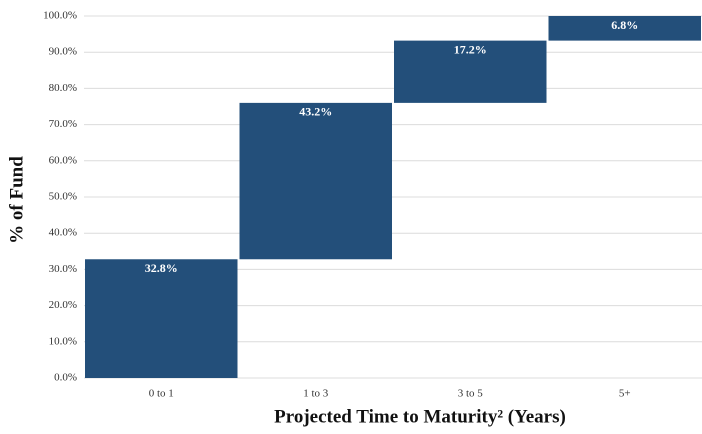 The image size is (702, 434). Describe the element at coordinates (63, 124) in the screenshot. I see `y-tick-label: 70.0%` at that location.